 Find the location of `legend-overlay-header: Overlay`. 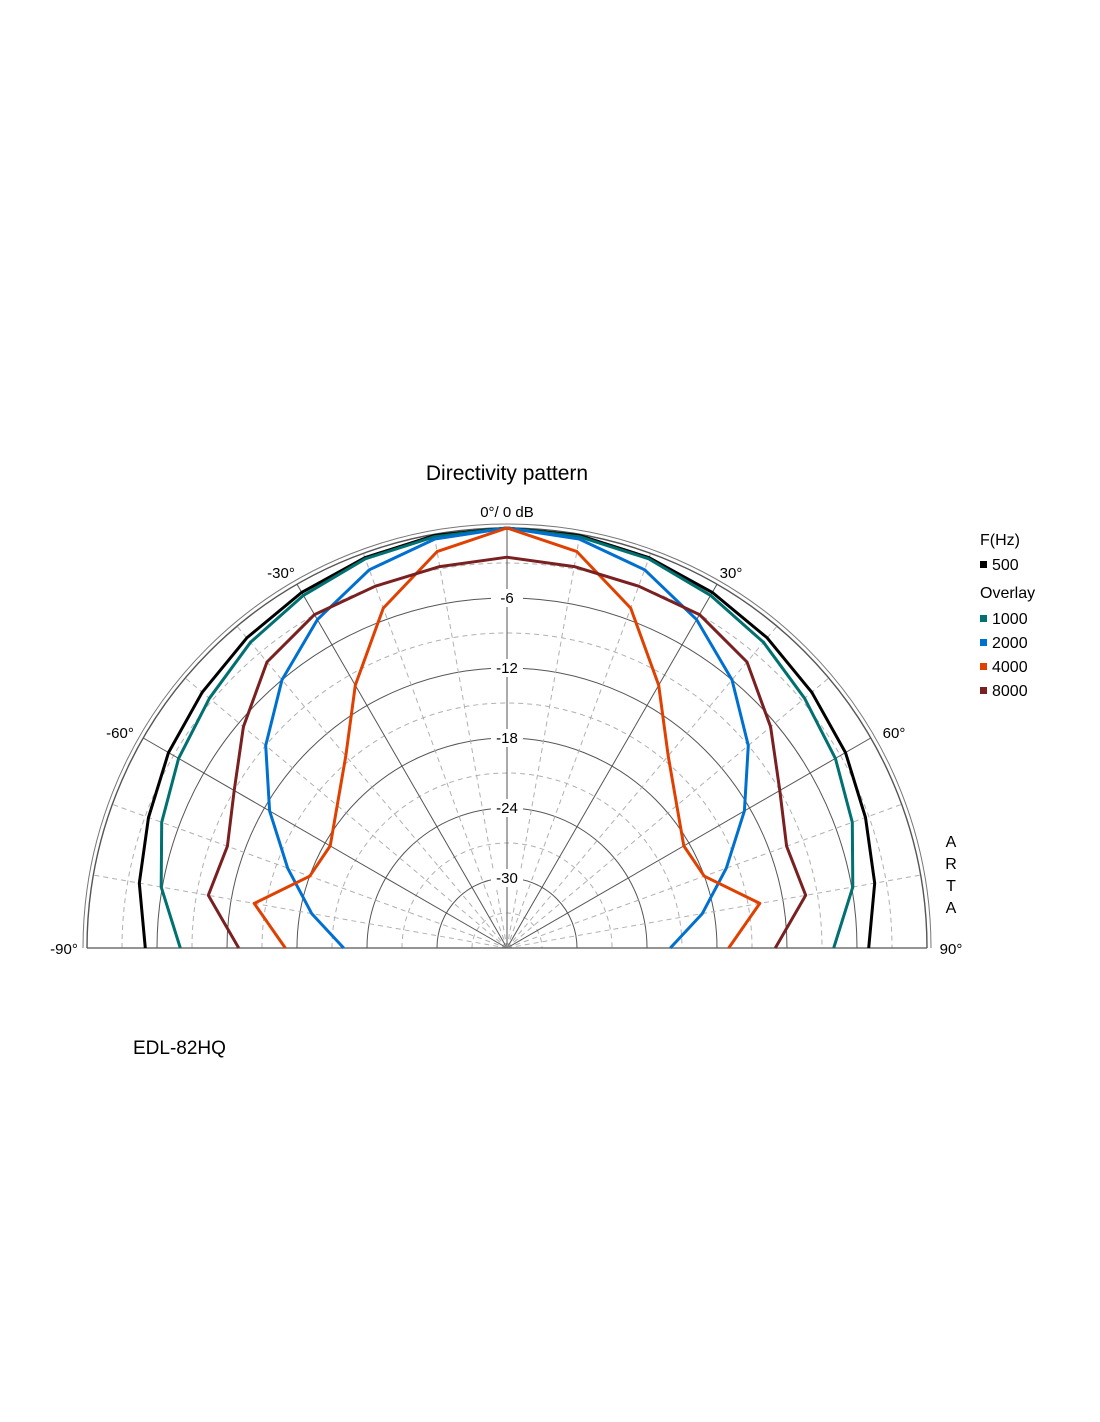

legend-overlay-header: Overlay is located at coordinates (1007, 593).